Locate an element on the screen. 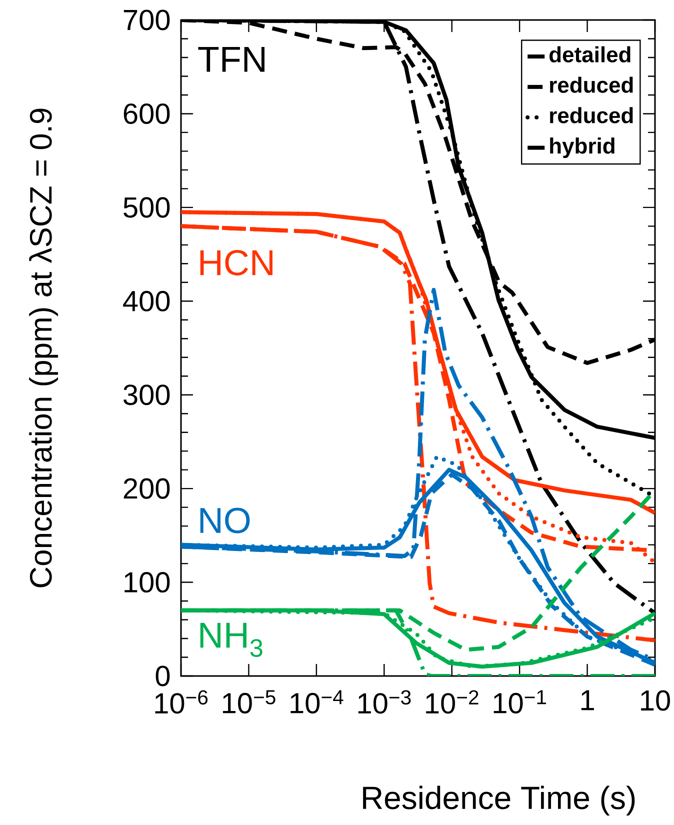 This screenshot has width=674, height=825. y-tick-label: 0 is located at coordinates (163, 676).